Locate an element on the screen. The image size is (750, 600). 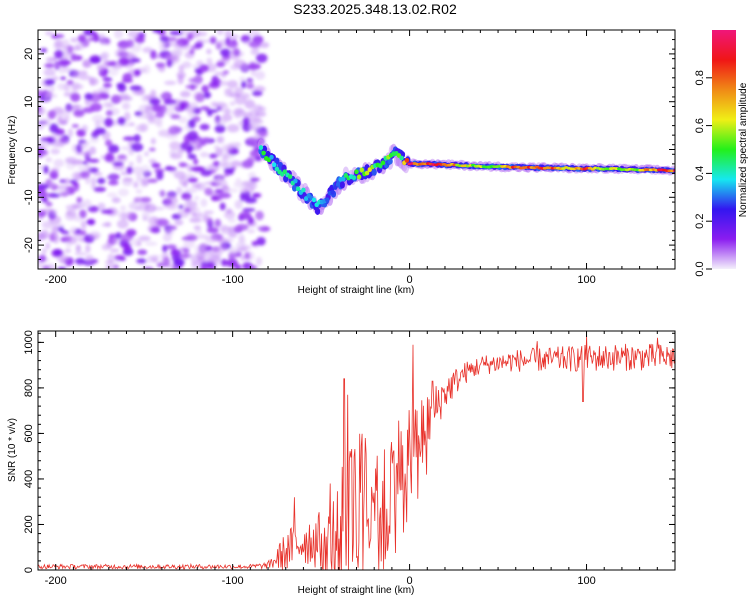
snr-y-axis-label: SNR (10 * v/v) is located at coordinates (12, 450).